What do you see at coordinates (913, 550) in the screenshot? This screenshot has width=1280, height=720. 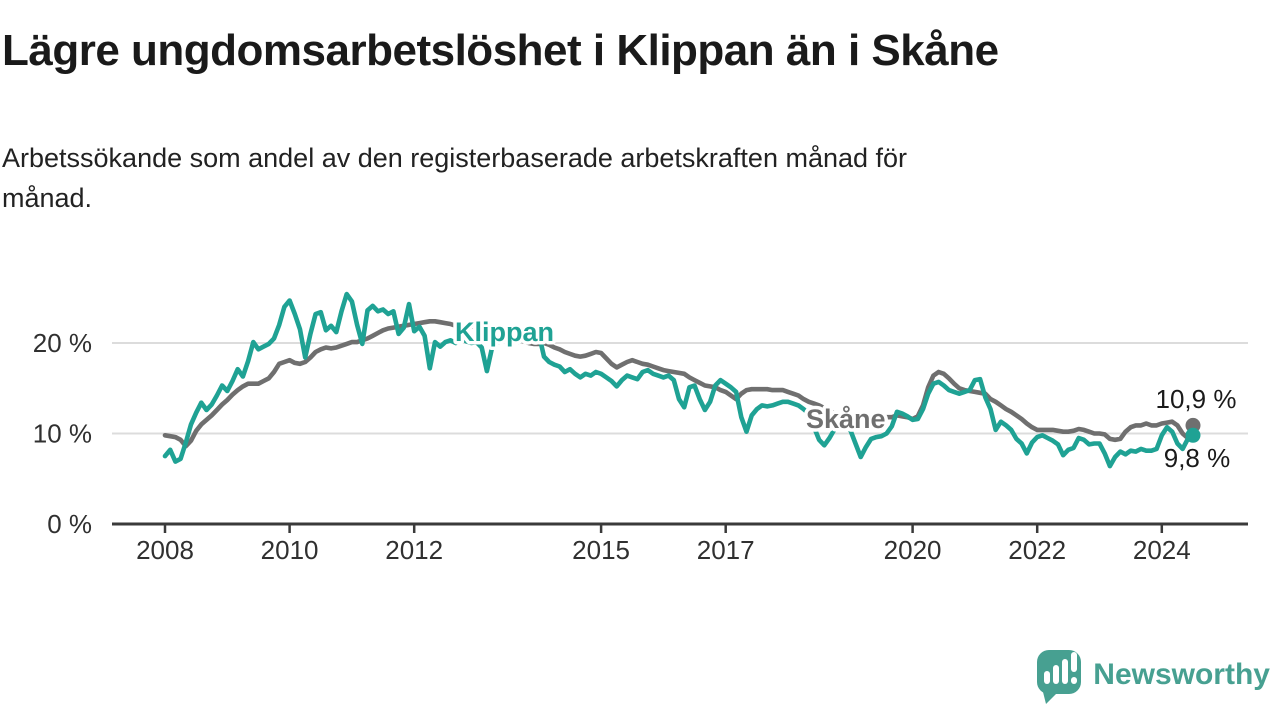 I see `x-tick-label: 2020` at bounding box center [913, 550].